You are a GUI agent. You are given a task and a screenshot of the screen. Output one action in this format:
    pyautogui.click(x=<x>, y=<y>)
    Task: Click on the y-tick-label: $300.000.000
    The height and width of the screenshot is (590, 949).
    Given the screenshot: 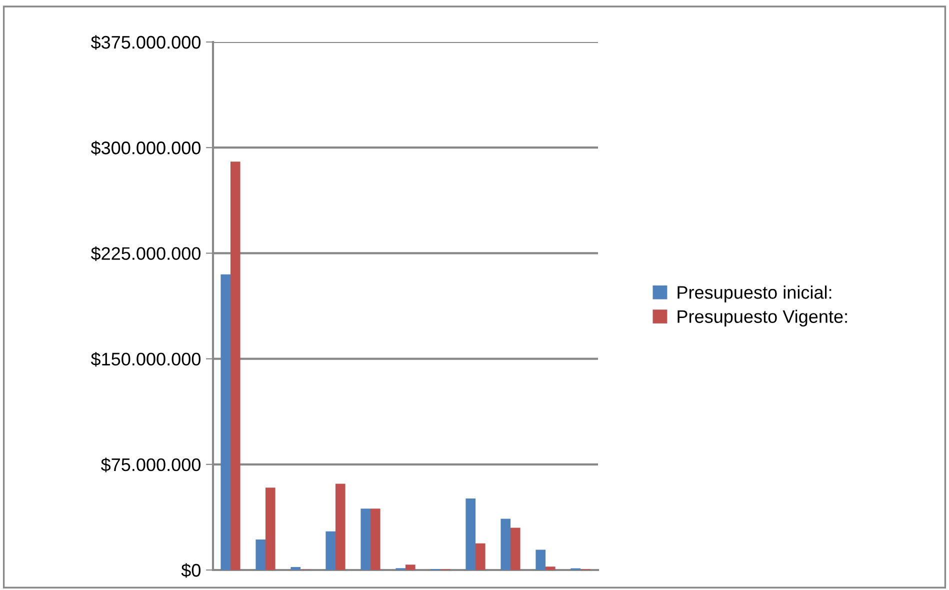 What is the action you would take?
    pyautogui.click(x=145, y=148)
    